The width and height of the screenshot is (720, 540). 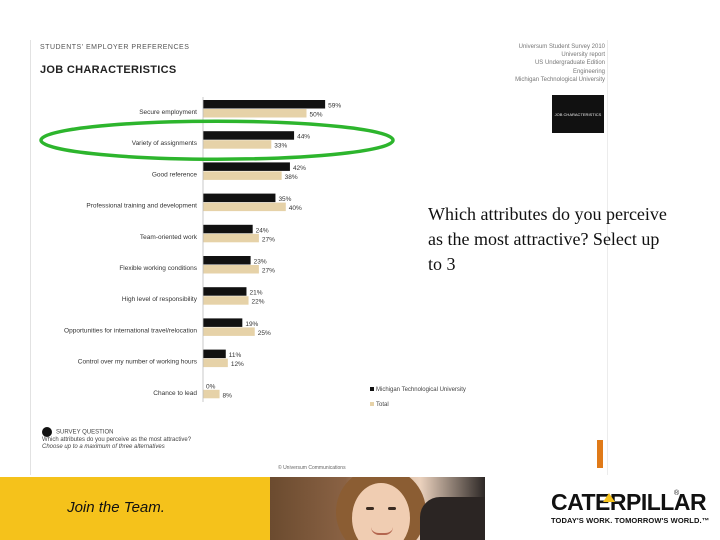 I want to click on value-label: 35%, so click(x=284, y=199).